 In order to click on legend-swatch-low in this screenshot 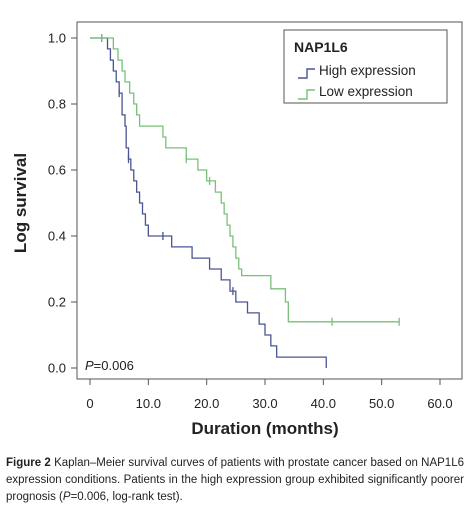, I will do `click(306, 94)`.